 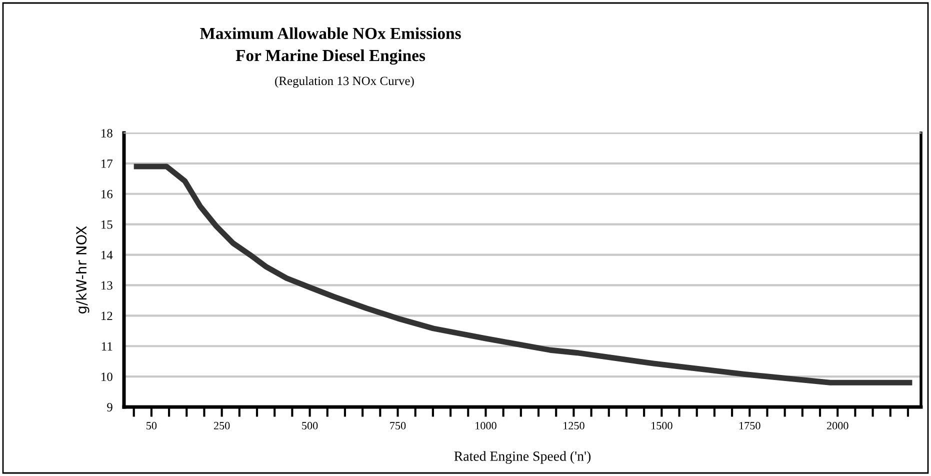 What do you see at coordinates (107, 346) in the screenshot?
I see `y-tick-label: 11` at bounding box center [107, 346].